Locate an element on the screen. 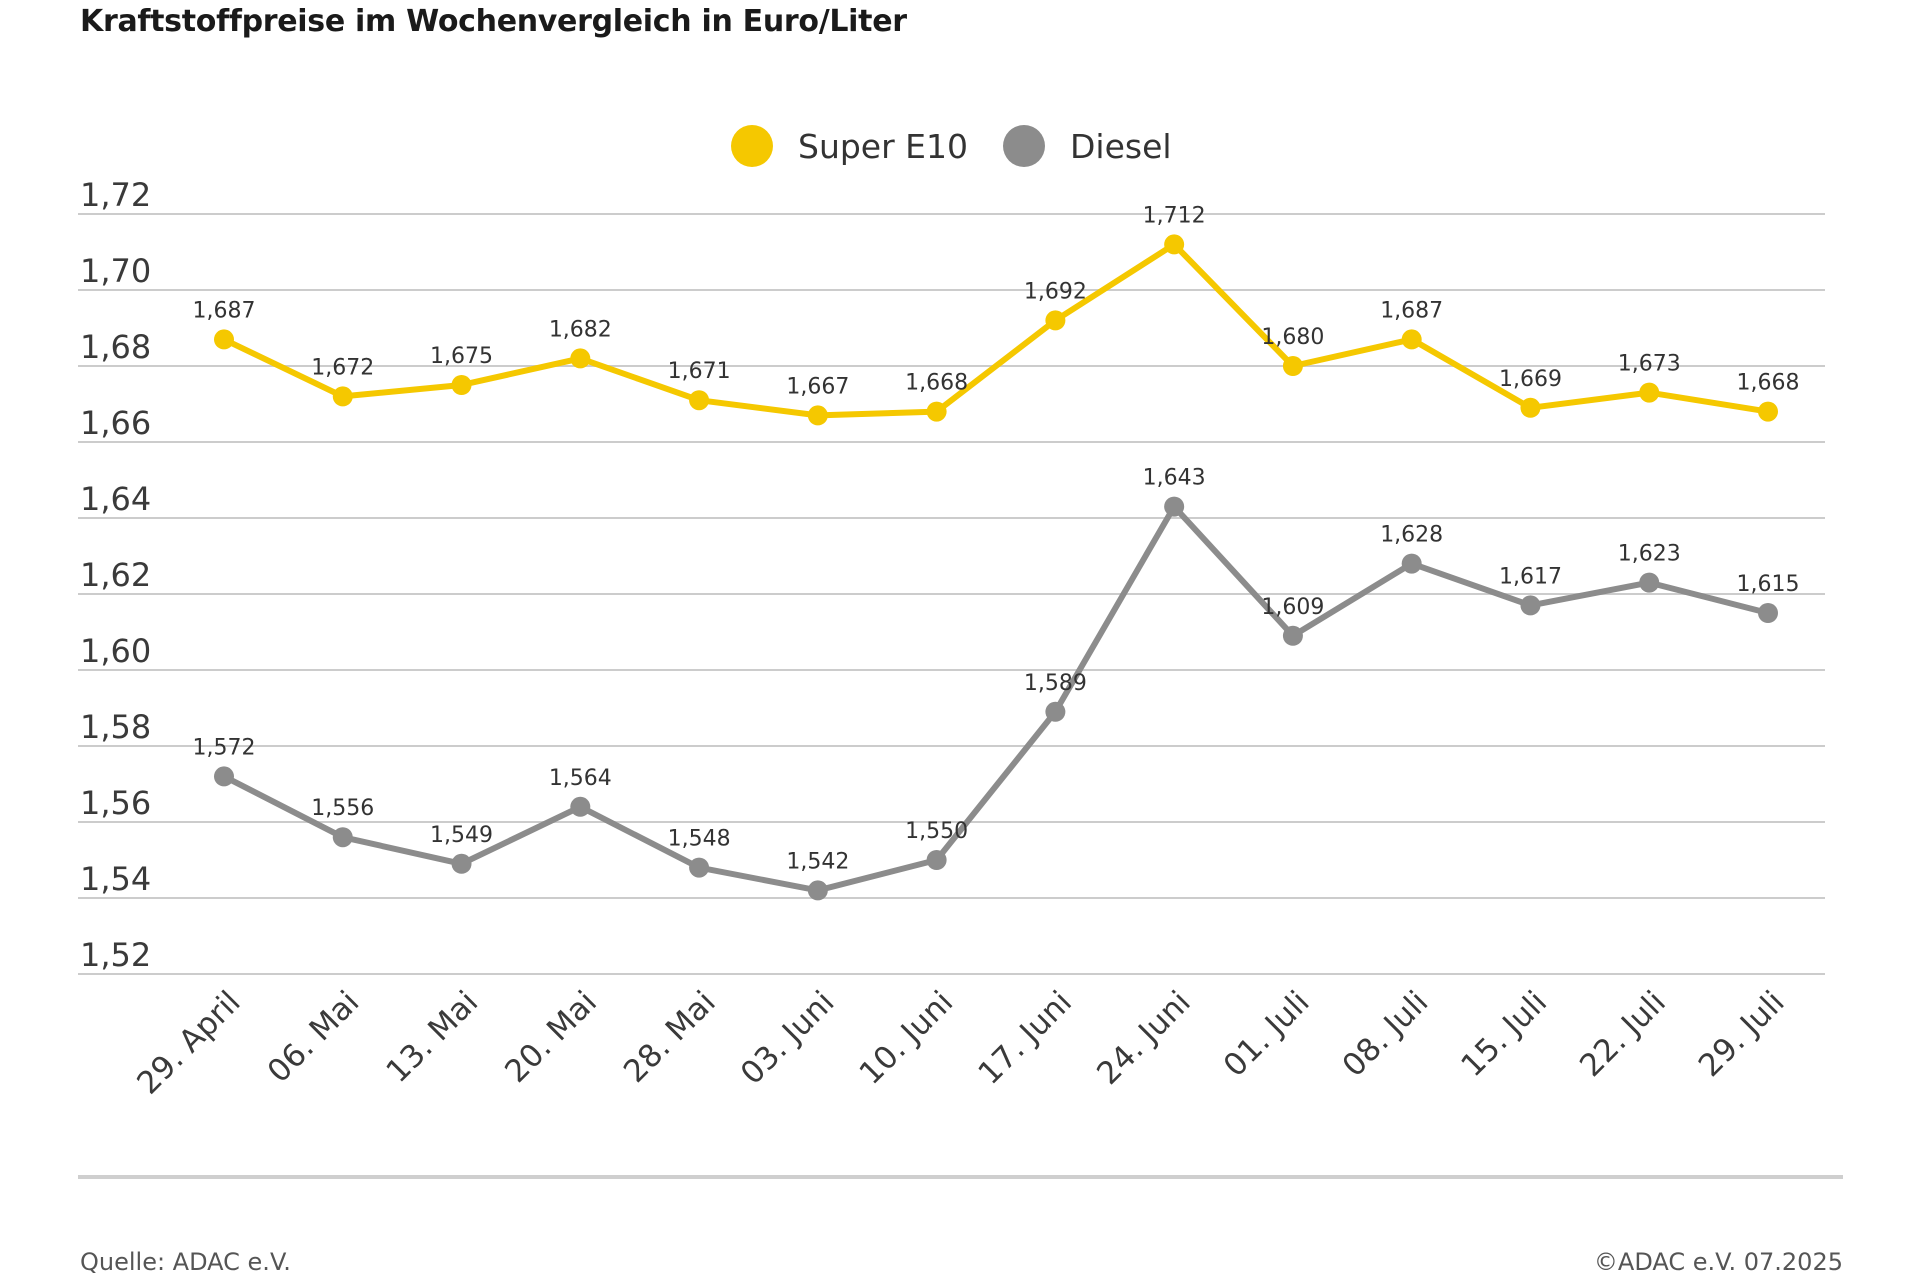  data-label: 1,572 is located at coordinates (224, 747).